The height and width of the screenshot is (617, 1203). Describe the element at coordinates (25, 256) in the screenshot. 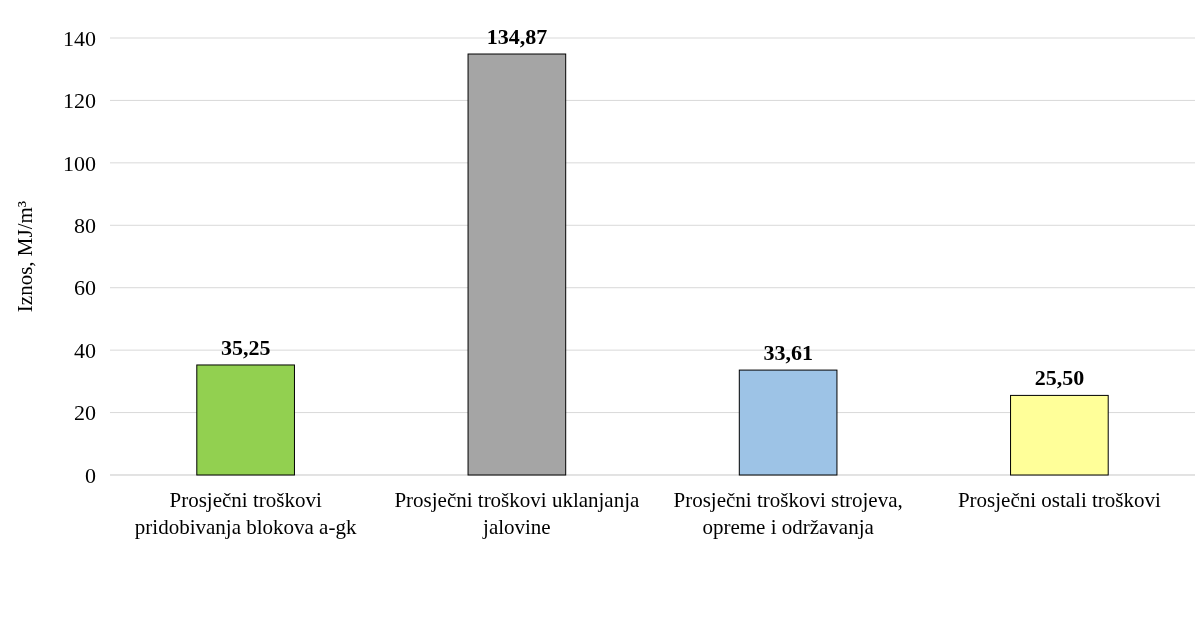

I see `y-axis-title: Iznos, MJ/m³` at that location.